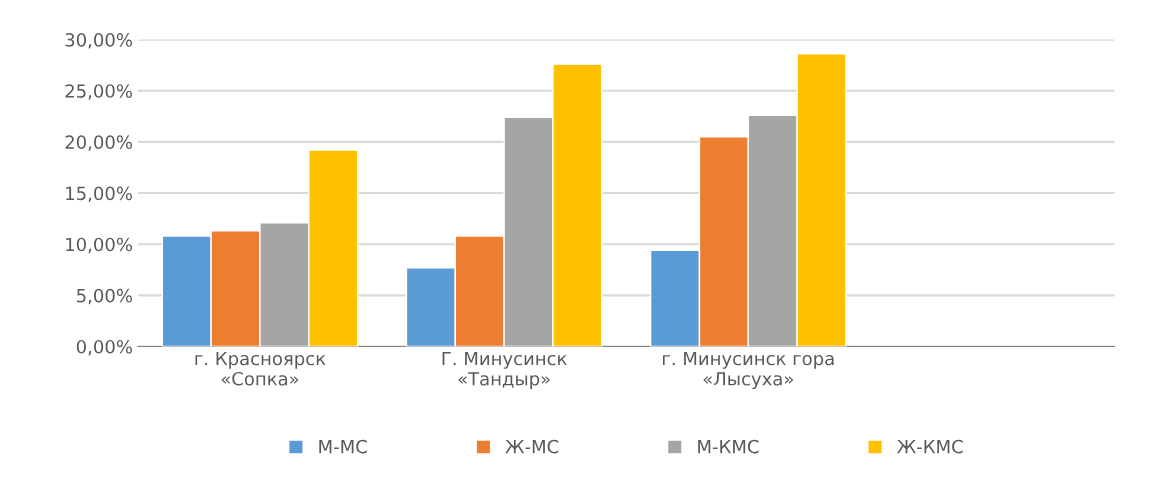  What do you see at coordinates (728, 446) in the screenshot?
I see `legend-label: М-КМС` at bounding box center [728, 446].